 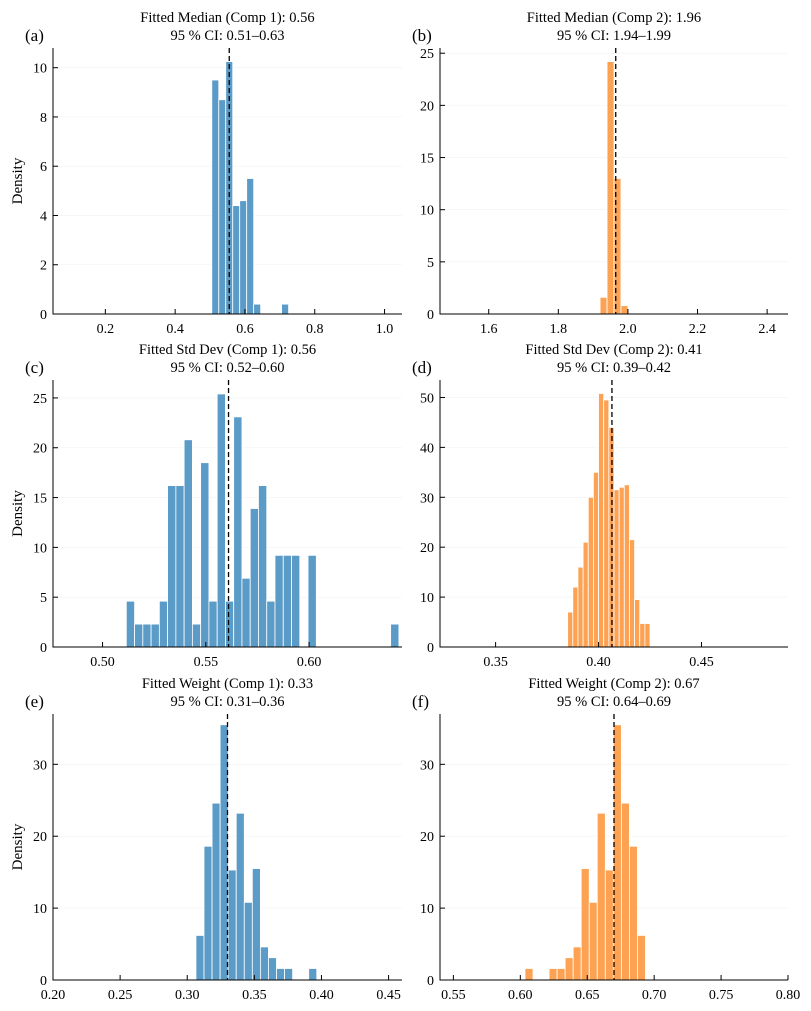 I want to click on x-tick-label-d-1: 0.40, so click(x=598, y=662).